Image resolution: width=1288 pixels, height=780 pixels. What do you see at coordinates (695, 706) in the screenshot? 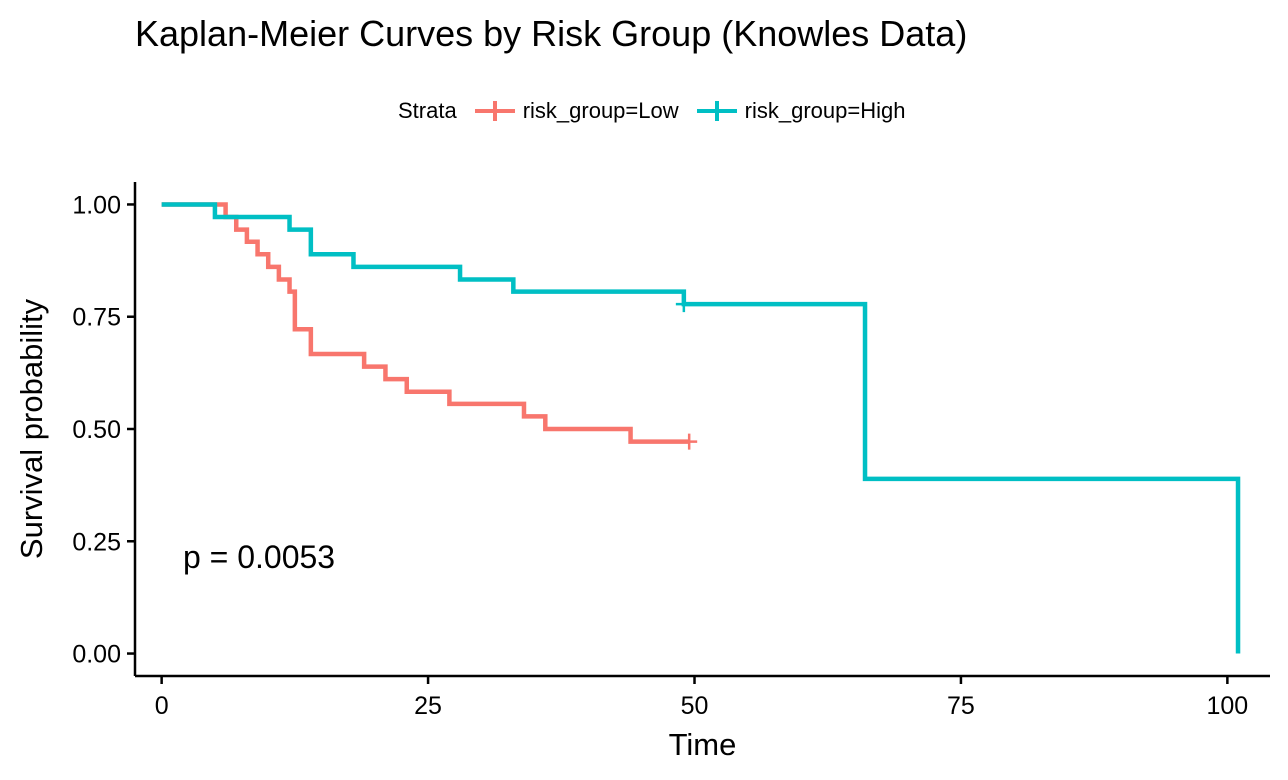
I see `x-tick-label: 50` at bounding box center [695, 706].